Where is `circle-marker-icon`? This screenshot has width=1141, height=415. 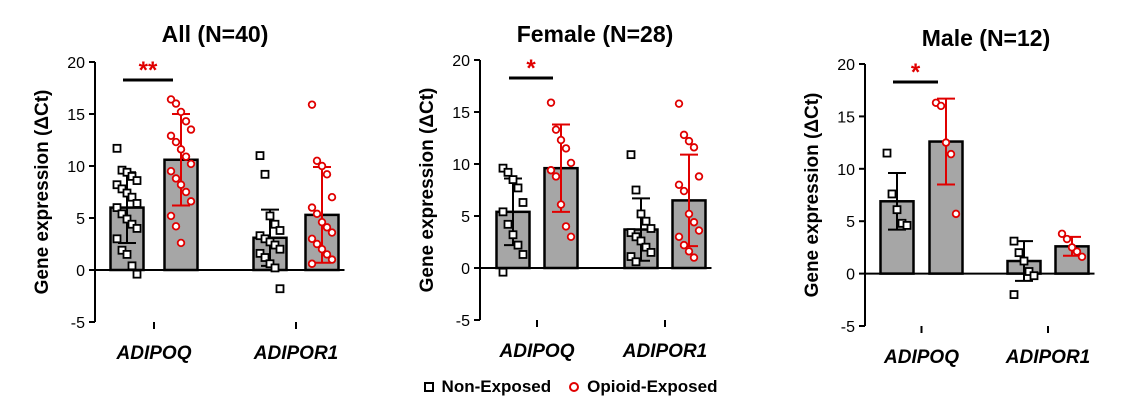
circle-marker-icon is located at coordinates (574, 387).